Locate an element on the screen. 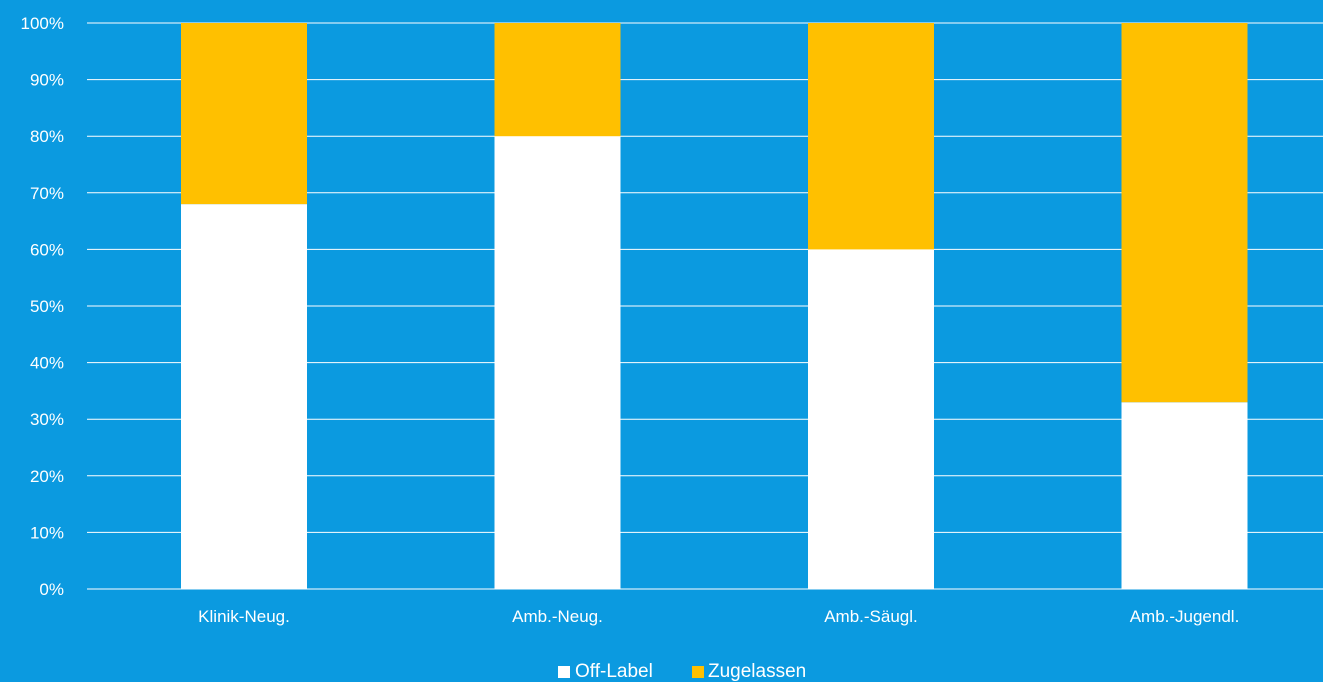 This screenshot has height=682, width=1323. x-category-label: Klinik-Neug. is located at coordinates (244, 616).